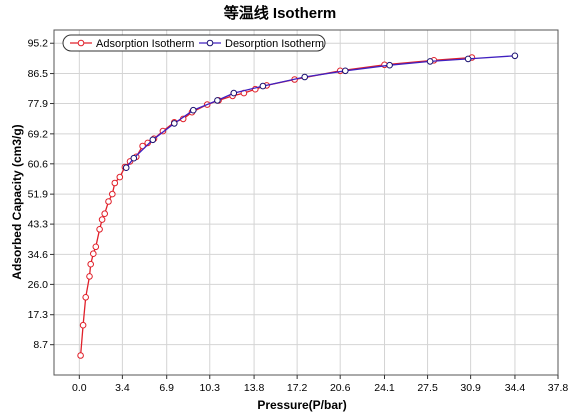  Describe the element at coordinates (38, 44) in the screenshot. I see `y-tick-label: 95.2` at that location.